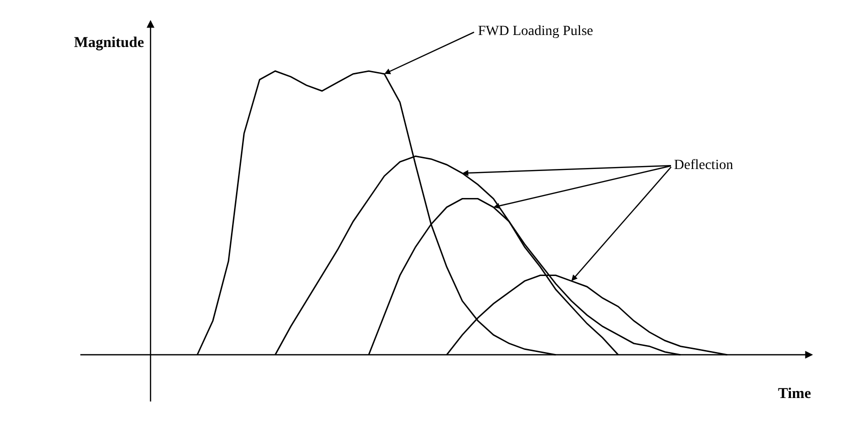 This screenshot has height=423, width=843. I want to click on text: FWD Loading Pulse, so click(536, 31).